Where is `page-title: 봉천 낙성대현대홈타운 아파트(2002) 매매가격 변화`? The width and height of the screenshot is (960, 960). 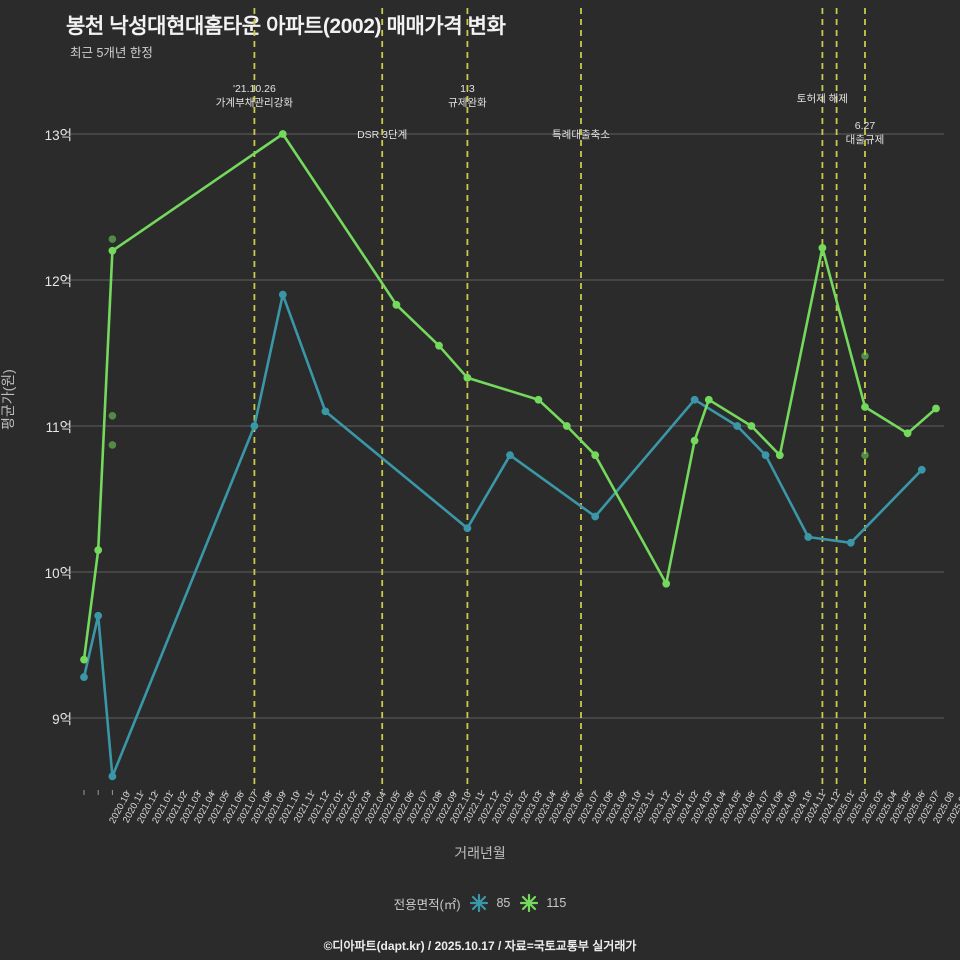
page-title: 봉천 낙성대현대홈타운 아파트(2002) 매매가격 변화 is located at coordinates (286, 26).